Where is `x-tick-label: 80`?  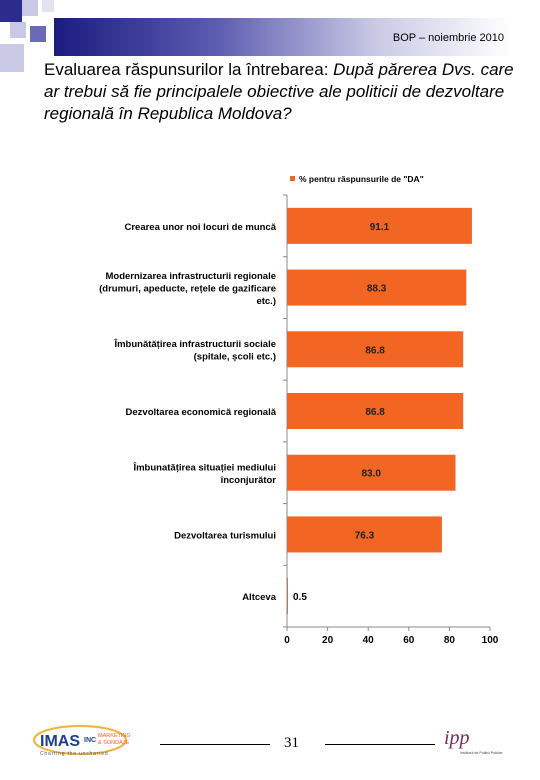 x-tick-label: 80 is located at coordinates (450, 640).